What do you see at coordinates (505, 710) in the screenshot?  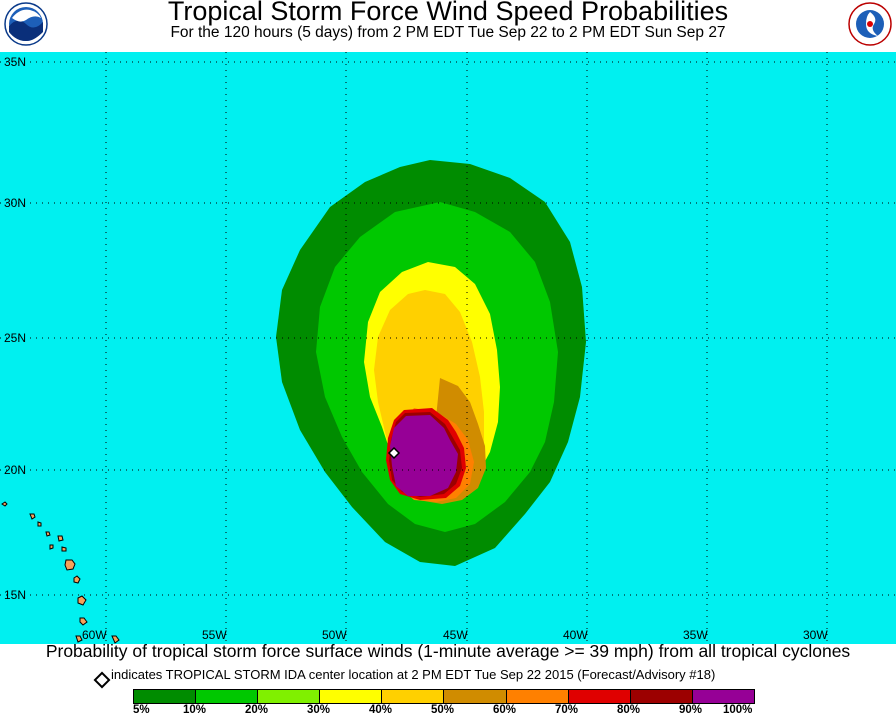 I see `legend-label-6: 60%` at bounding box center [505, 710].